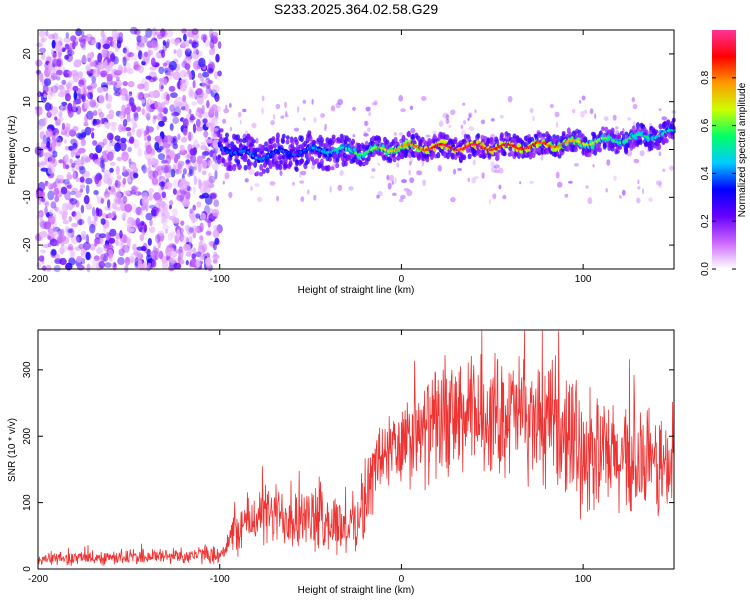 The image size is (750, 600). Describe the element at coordinates (220, 279) in the screenshot. I see `x-tick-label: -100` at that location.